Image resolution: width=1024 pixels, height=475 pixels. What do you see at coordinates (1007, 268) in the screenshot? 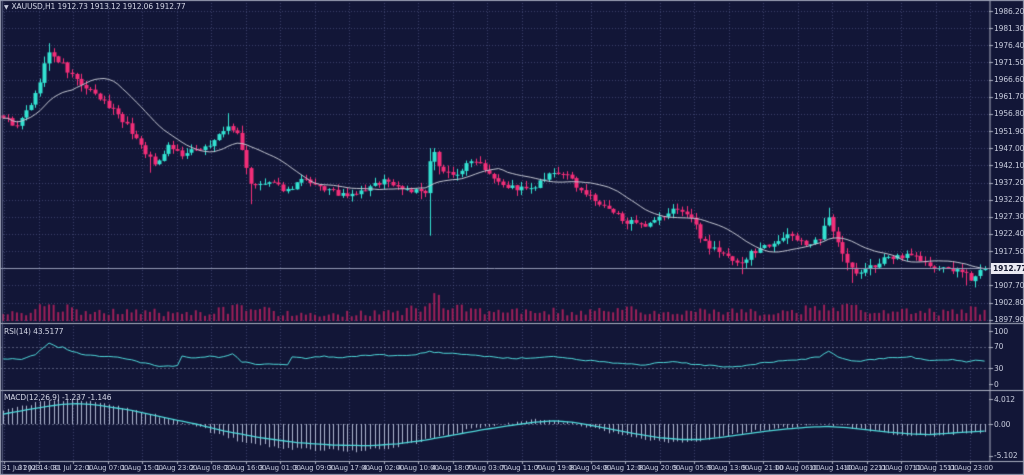
I see `current-price-tag: 1912.77` at bounding box center [1007, 268].